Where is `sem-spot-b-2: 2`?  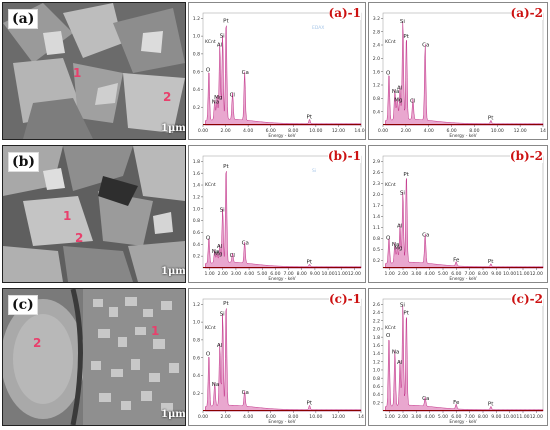 sem-spot-b-2: 2 is located at coordinates (79, 238).